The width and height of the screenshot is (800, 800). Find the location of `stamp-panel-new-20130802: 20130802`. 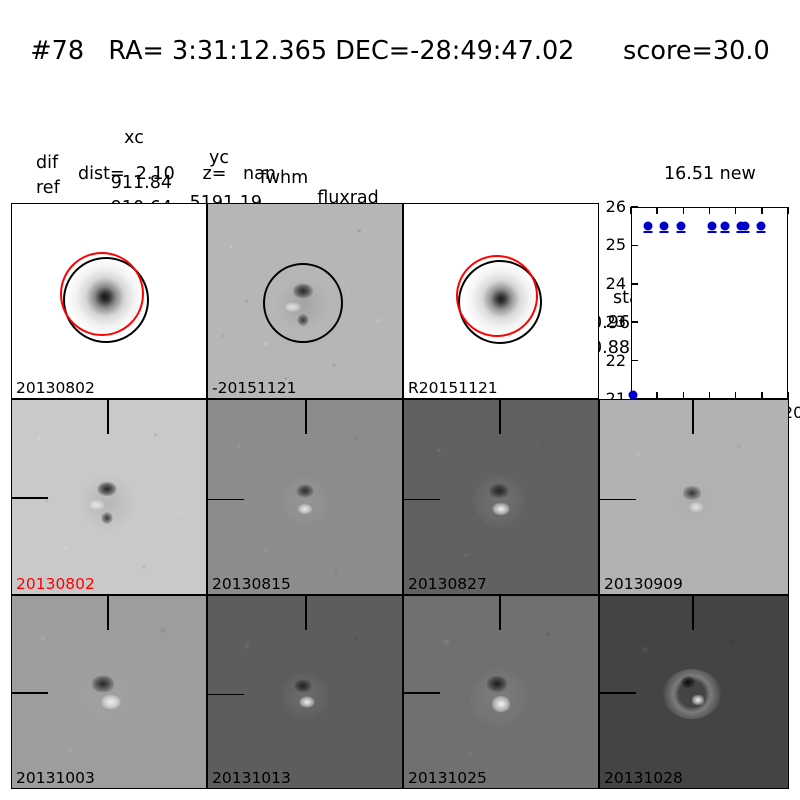

stamp-panel-new-20130802: 20130802 is located at coordinates (109, 301).